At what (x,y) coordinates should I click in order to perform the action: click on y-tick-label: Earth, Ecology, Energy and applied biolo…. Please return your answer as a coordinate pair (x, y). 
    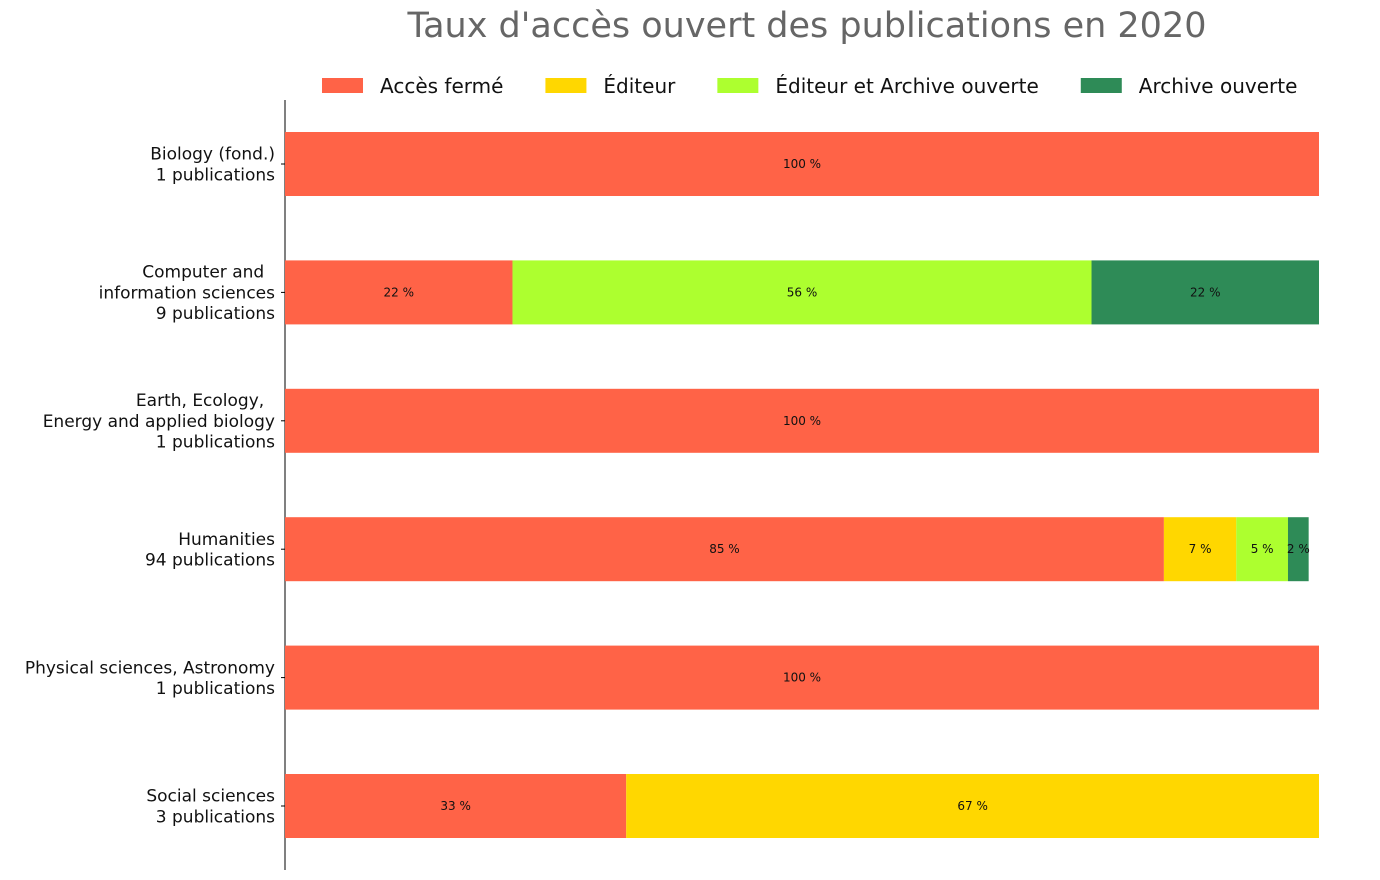
    Looking at the image, I should click on (159, 421).